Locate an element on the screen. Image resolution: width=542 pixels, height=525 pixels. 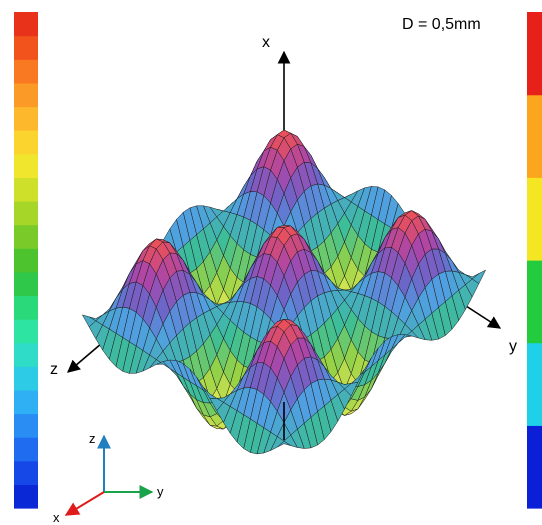
surface-facet is located at coordinates (284, 444).